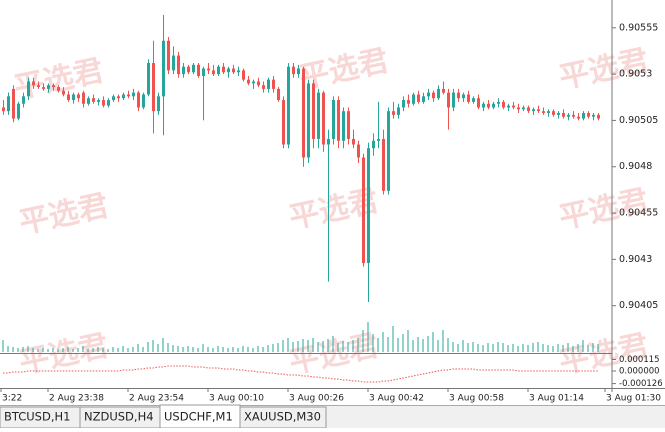 The height and width of the screenshot is (432, 665). I want to click on y-tick-label: 0.9048, so click(635, 166).